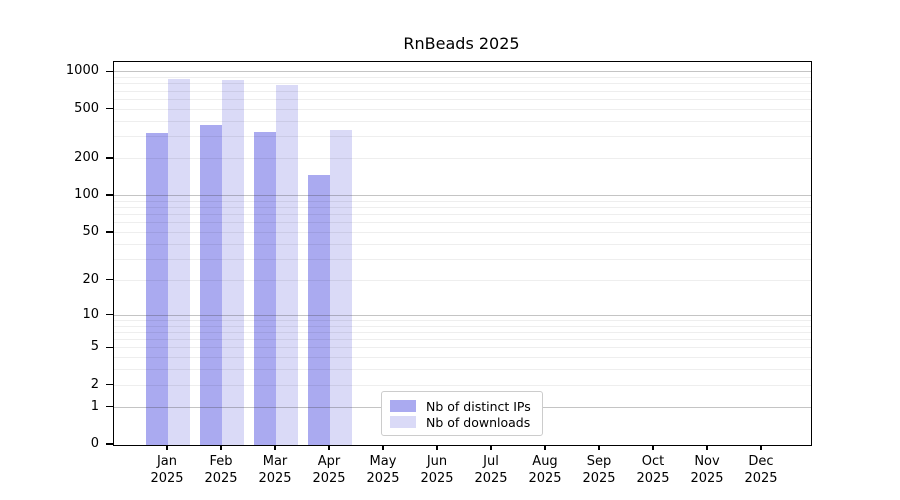 The height and width of the screenshot is (500, 900). I want to click on legend-label-downloads: Nb of downloads, so click(478, 422).